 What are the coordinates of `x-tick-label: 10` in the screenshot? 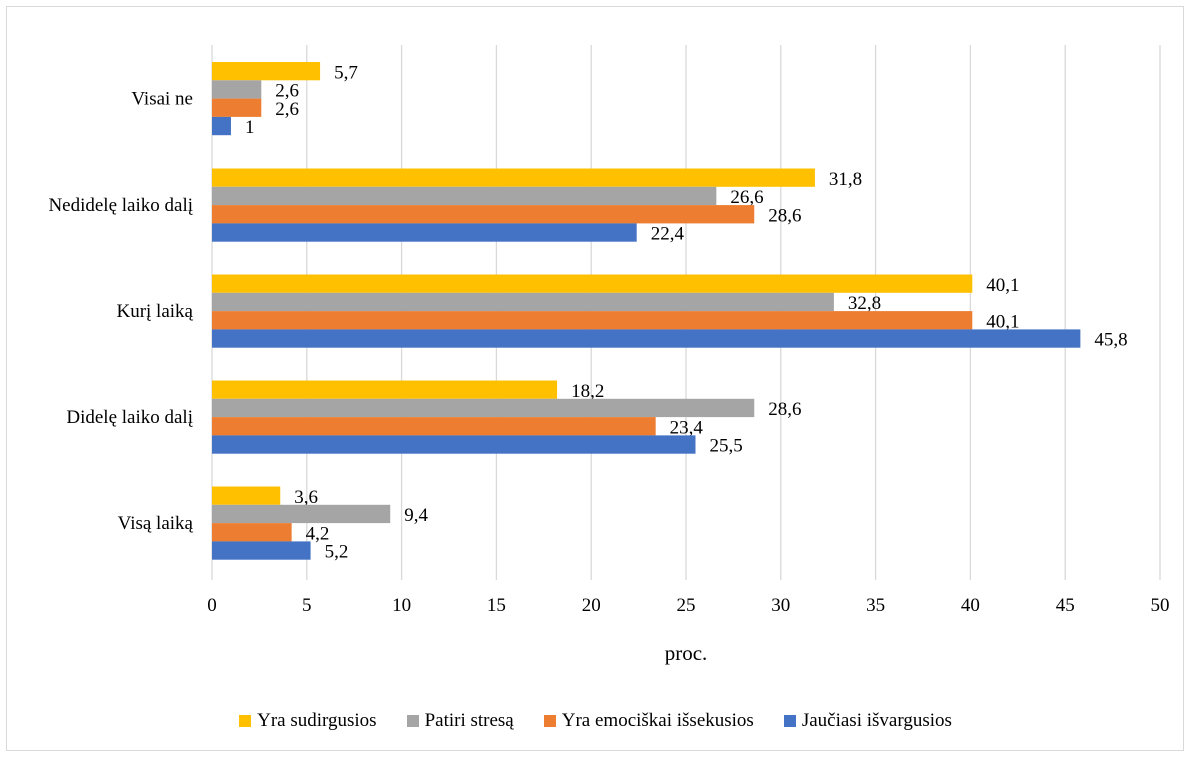 It's located at (401, 605).